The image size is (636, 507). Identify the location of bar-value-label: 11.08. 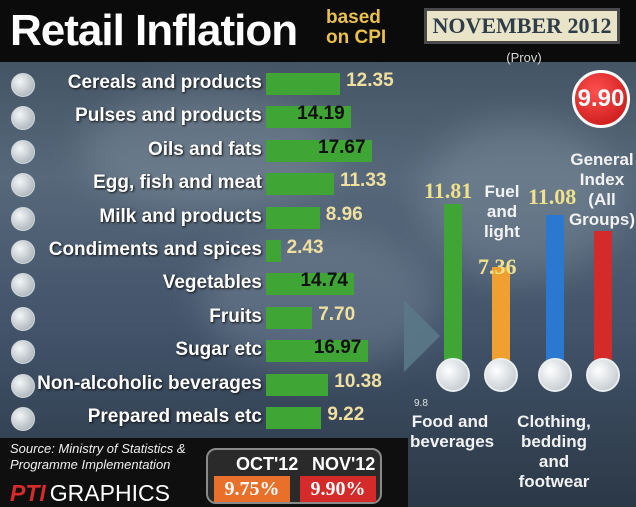
(552, 196).